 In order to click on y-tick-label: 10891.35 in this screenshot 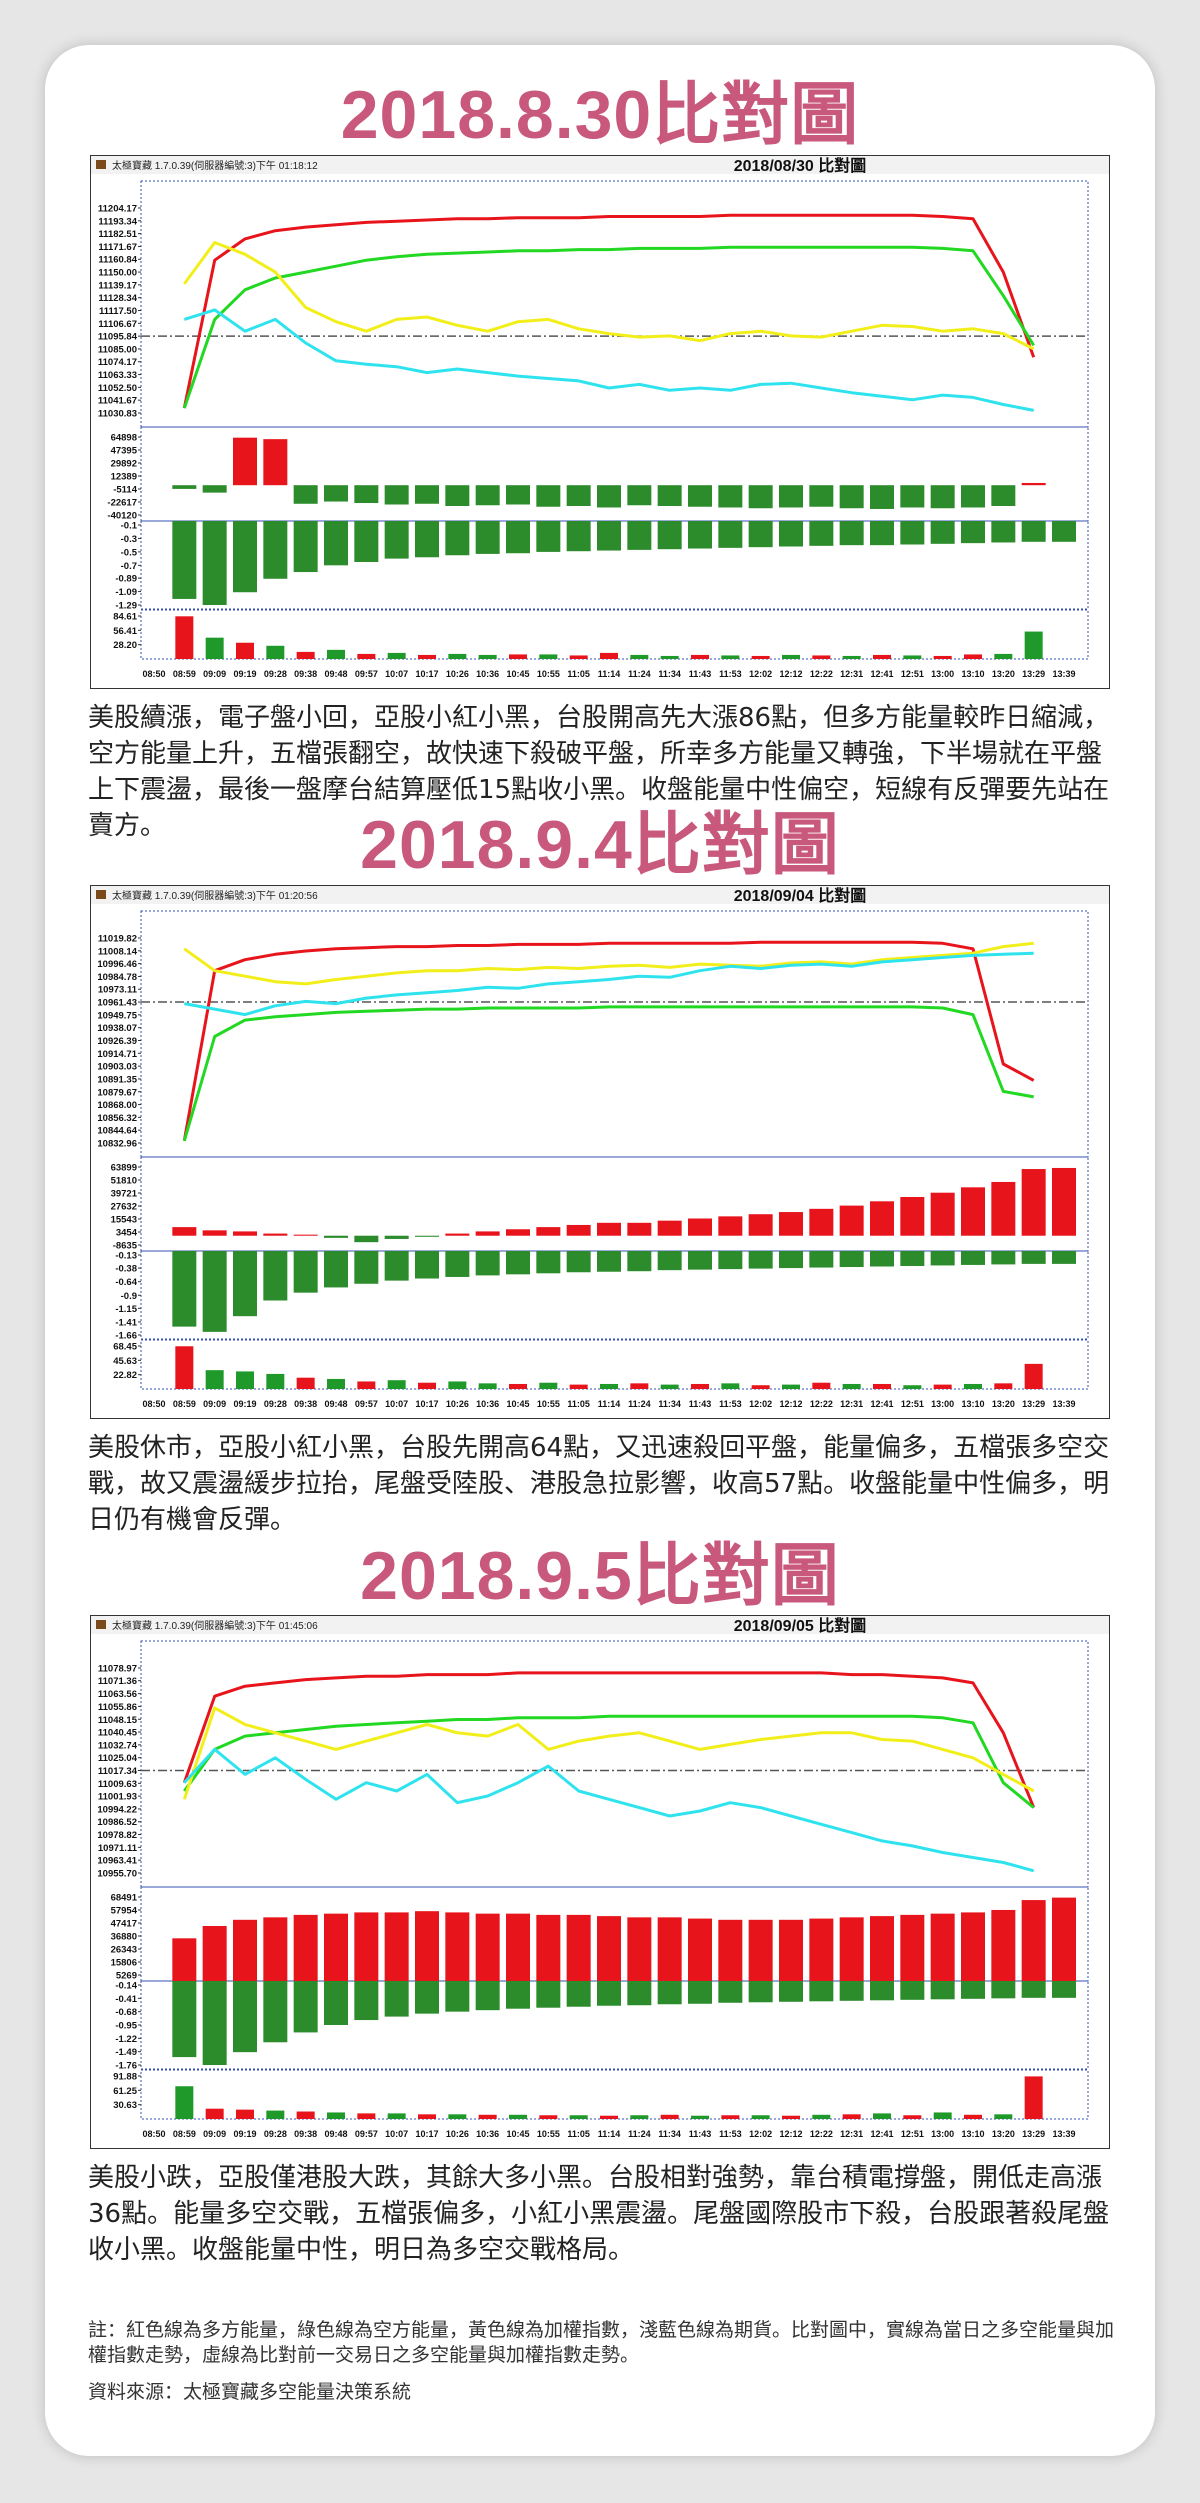, I will do `click(117, 1079)`.